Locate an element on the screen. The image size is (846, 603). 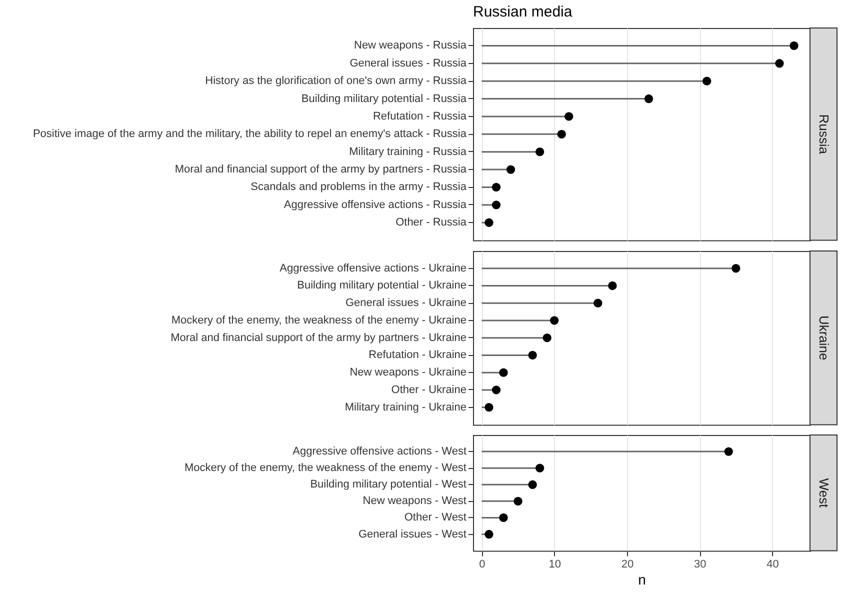
y-tick-label: General issues - Russia is located at coordinates (409, 63).